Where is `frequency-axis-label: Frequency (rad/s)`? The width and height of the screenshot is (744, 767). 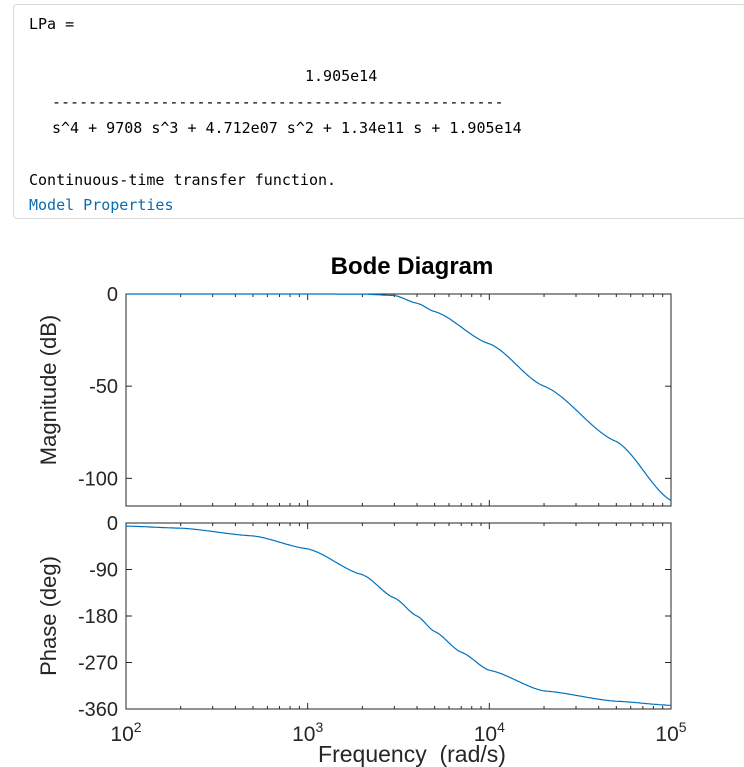
frequency-axis-label: Frequency (rad/s) is located at coordinates (412, 754).